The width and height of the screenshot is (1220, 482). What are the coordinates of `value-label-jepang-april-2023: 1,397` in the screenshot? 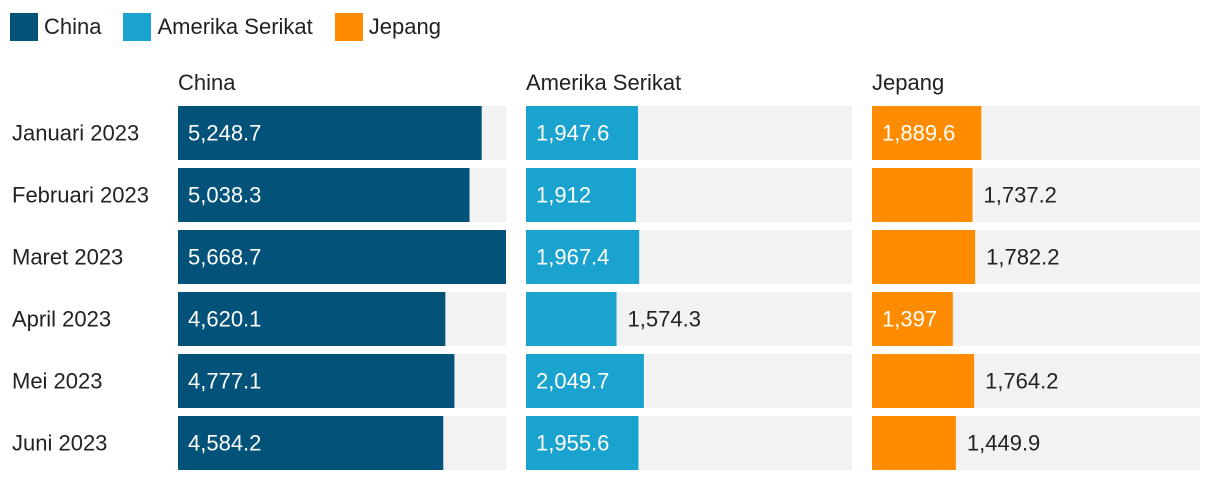 It's located at (909, 319).